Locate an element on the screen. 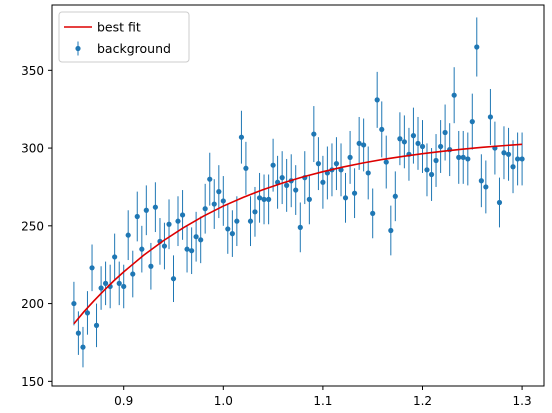 This screenshot has height=413, width=552. y-tick-label: 250 is located at coordinates (32, 226).